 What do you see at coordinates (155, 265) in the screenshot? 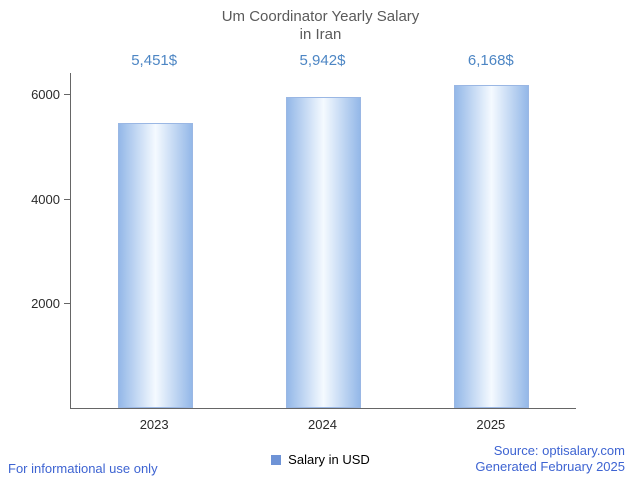
I see `bar-2023` at bounding box center [155, 265].